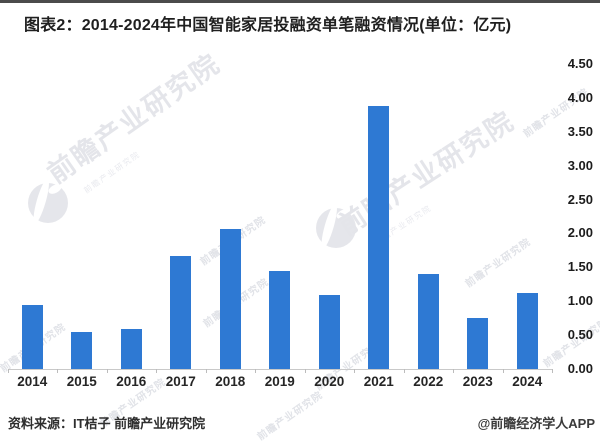  What do you see at coordinates (580, 131) in the screenshot?
I see `y-axis-label-3.50: 3.50` at bounding box center [580, 131].